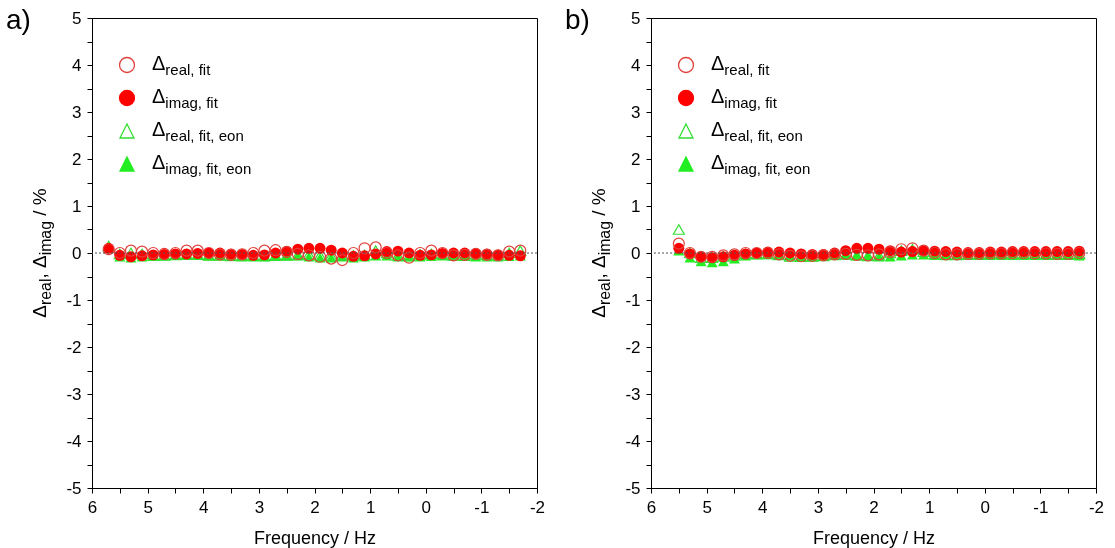 This screenshot has height=548, width=1115. I want to click on chart-title: a), so click(18, 20).